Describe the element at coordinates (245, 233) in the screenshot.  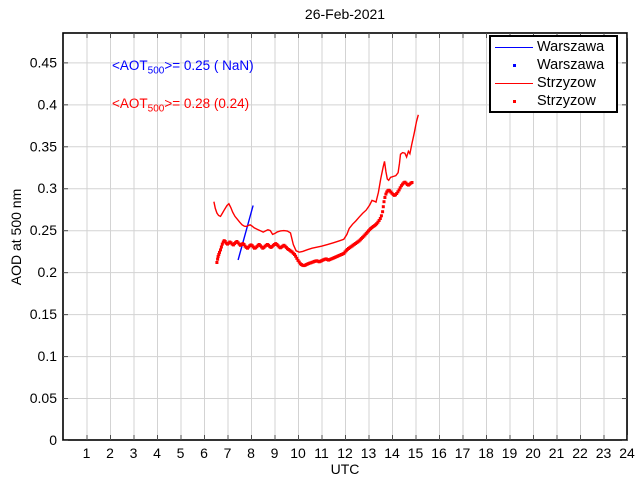
I see `series-line-warszawa` at that location.